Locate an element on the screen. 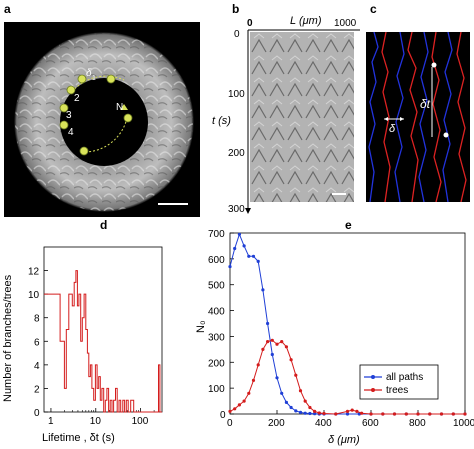 This screenshot has height=449, width=474. panel-d-y-tick-label: 0 is located at coordinates (37, 413).